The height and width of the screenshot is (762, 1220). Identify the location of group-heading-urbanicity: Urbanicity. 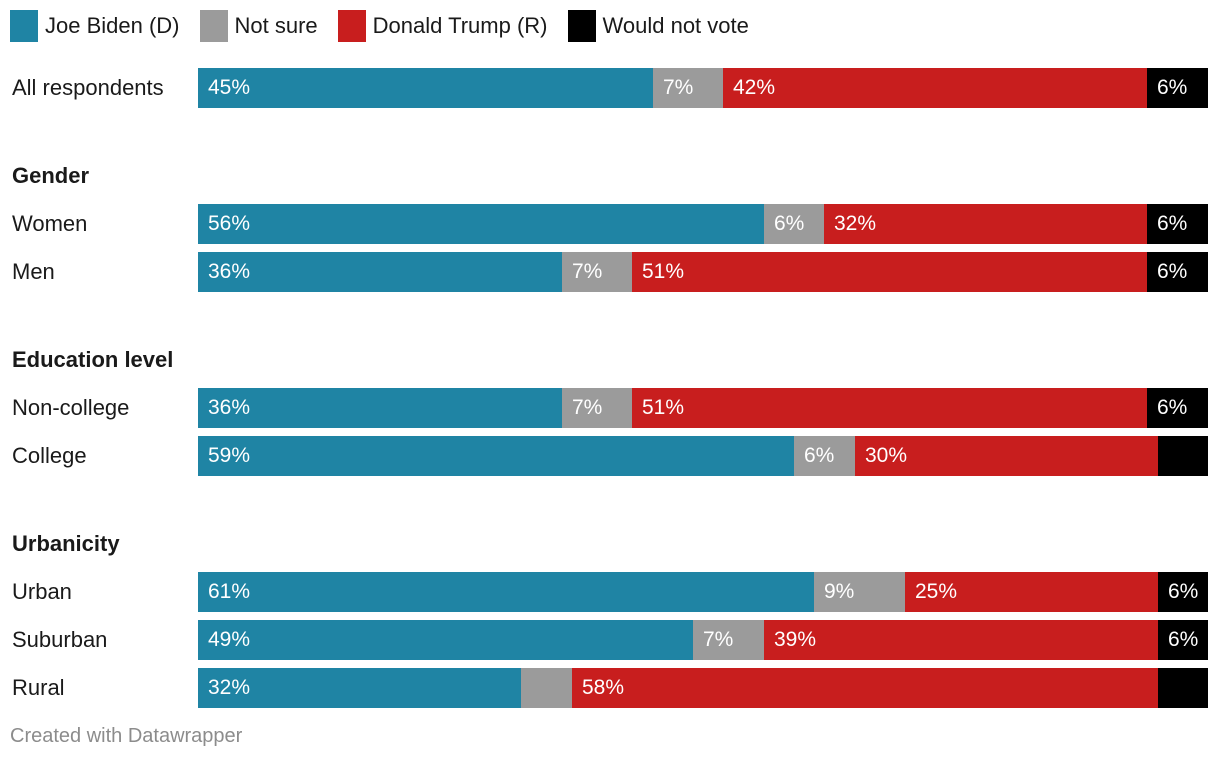
(66, 543).